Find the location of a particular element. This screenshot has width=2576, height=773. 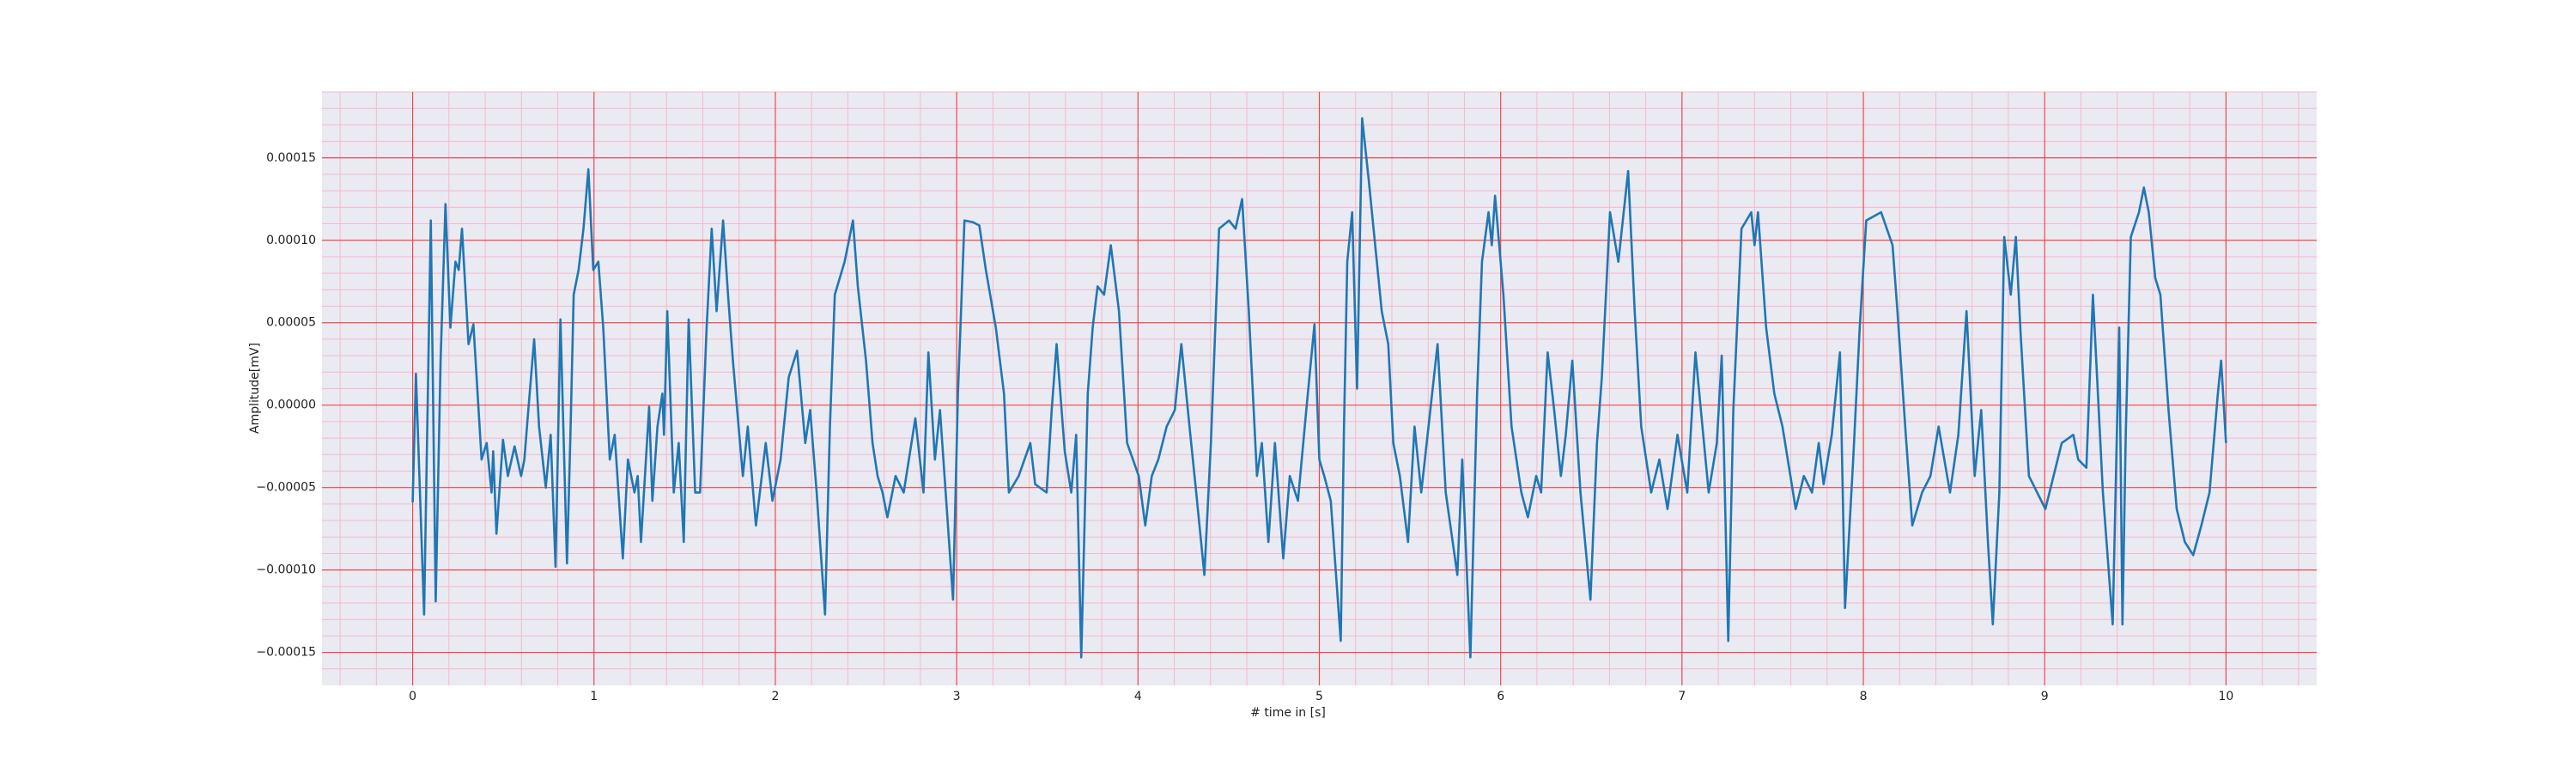

y-tick-label: −0.00015 is located at coordinates (286, 653).